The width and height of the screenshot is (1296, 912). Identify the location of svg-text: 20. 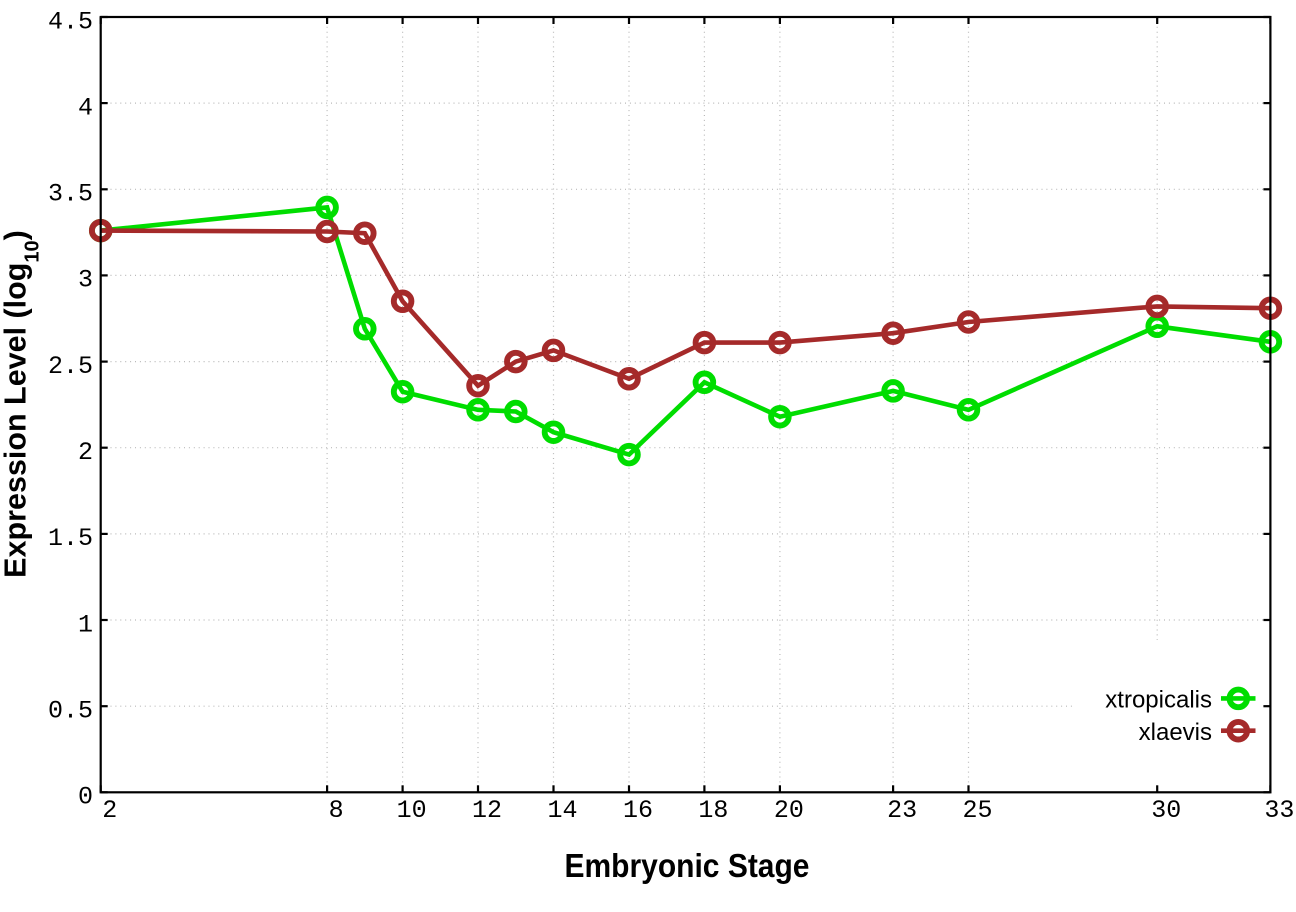
(789, 810).